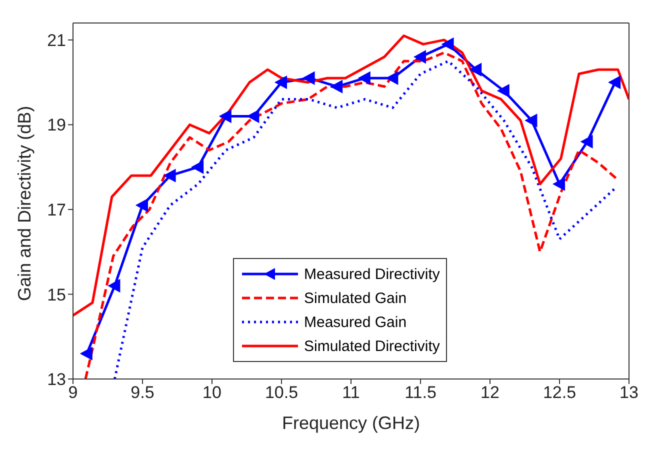 The height and width of the screenshot is (449, 648). I want to click on x-tick-label: 11.5, so click(420, 392).